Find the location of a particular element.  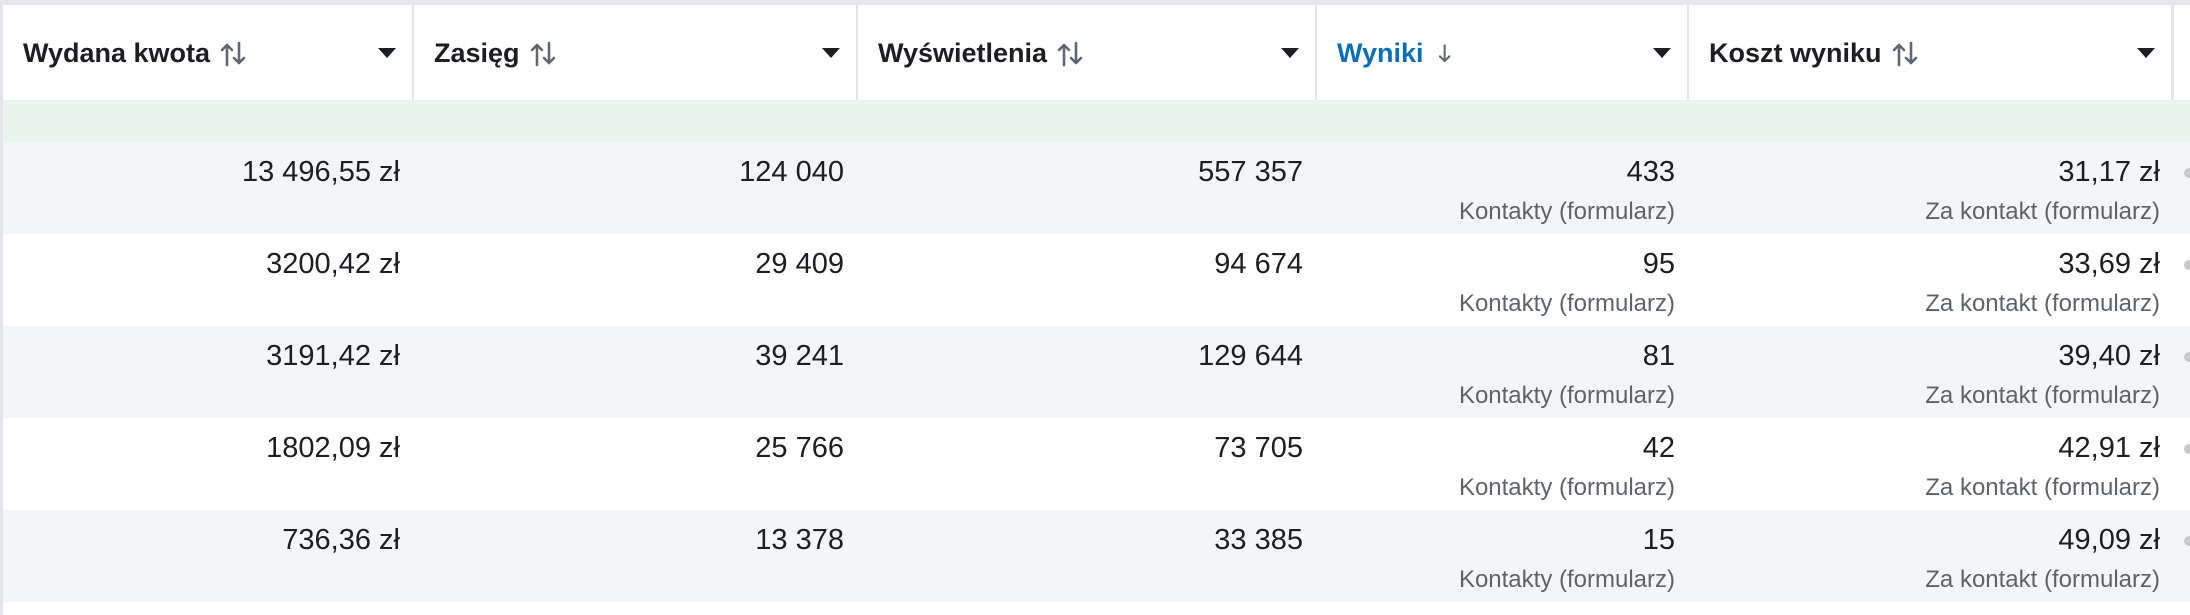

cell-impressions: 94 674 is located at coordinates (1087, 280).